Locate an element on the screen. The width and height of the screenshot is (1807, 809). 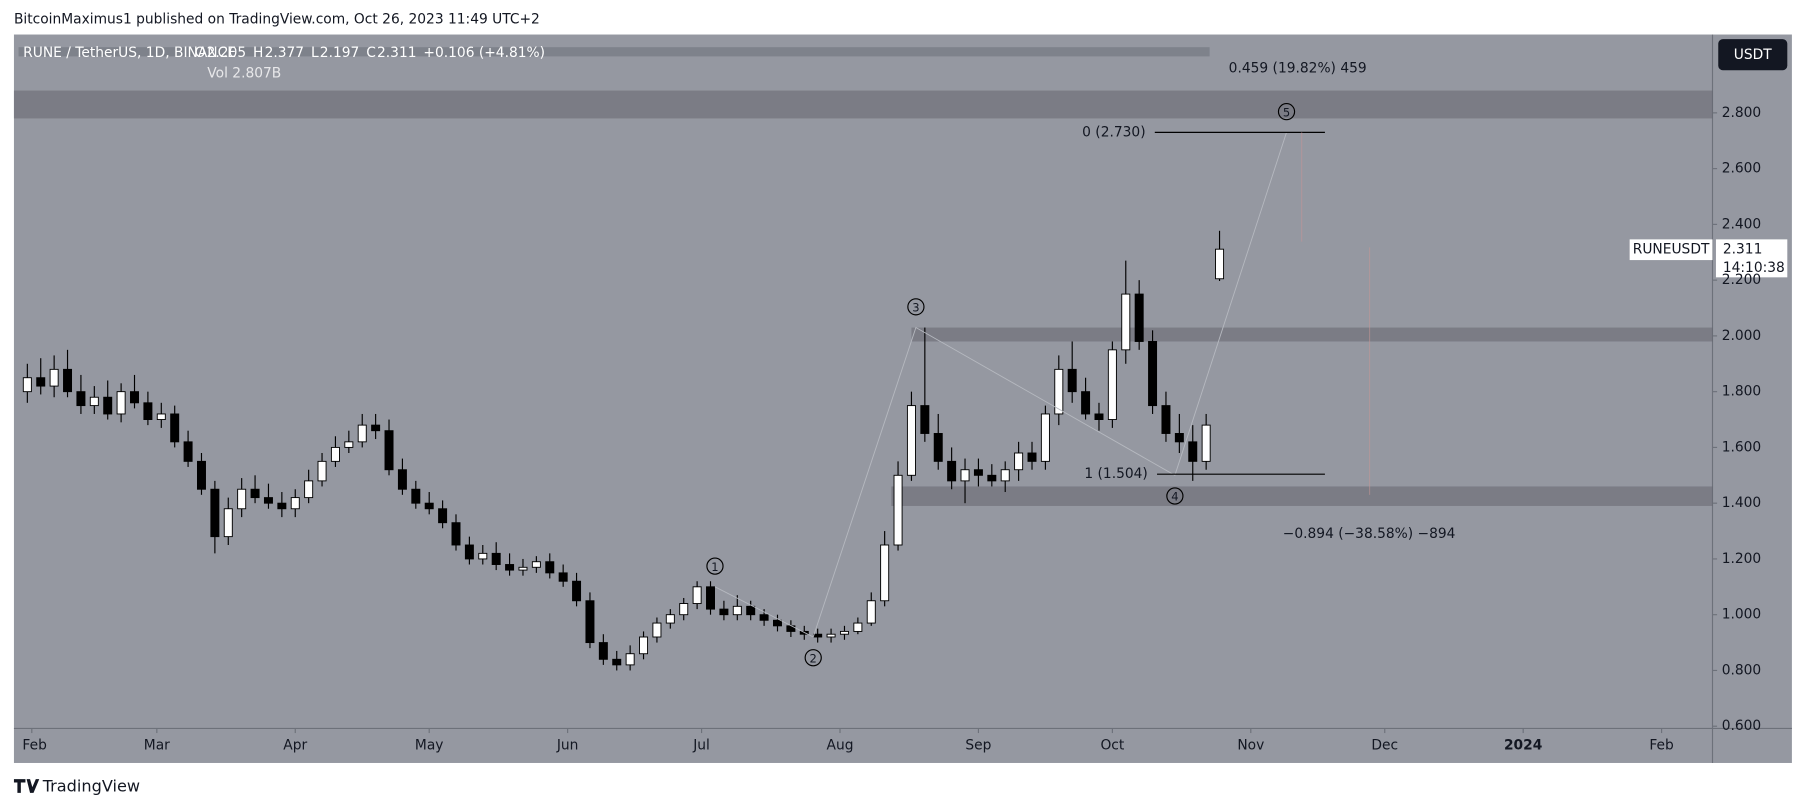
zone is located at coordinates (1302, 496).